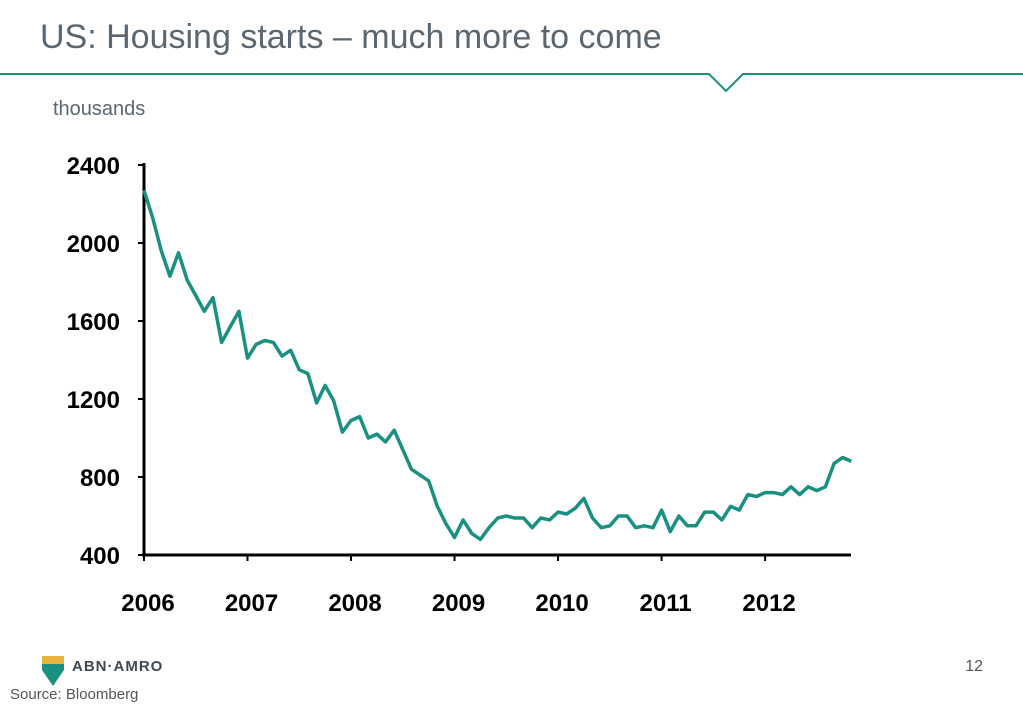 This screenshot has width=1023, height=708. I want to click on y-tick-label: 800, so click(100, 478).